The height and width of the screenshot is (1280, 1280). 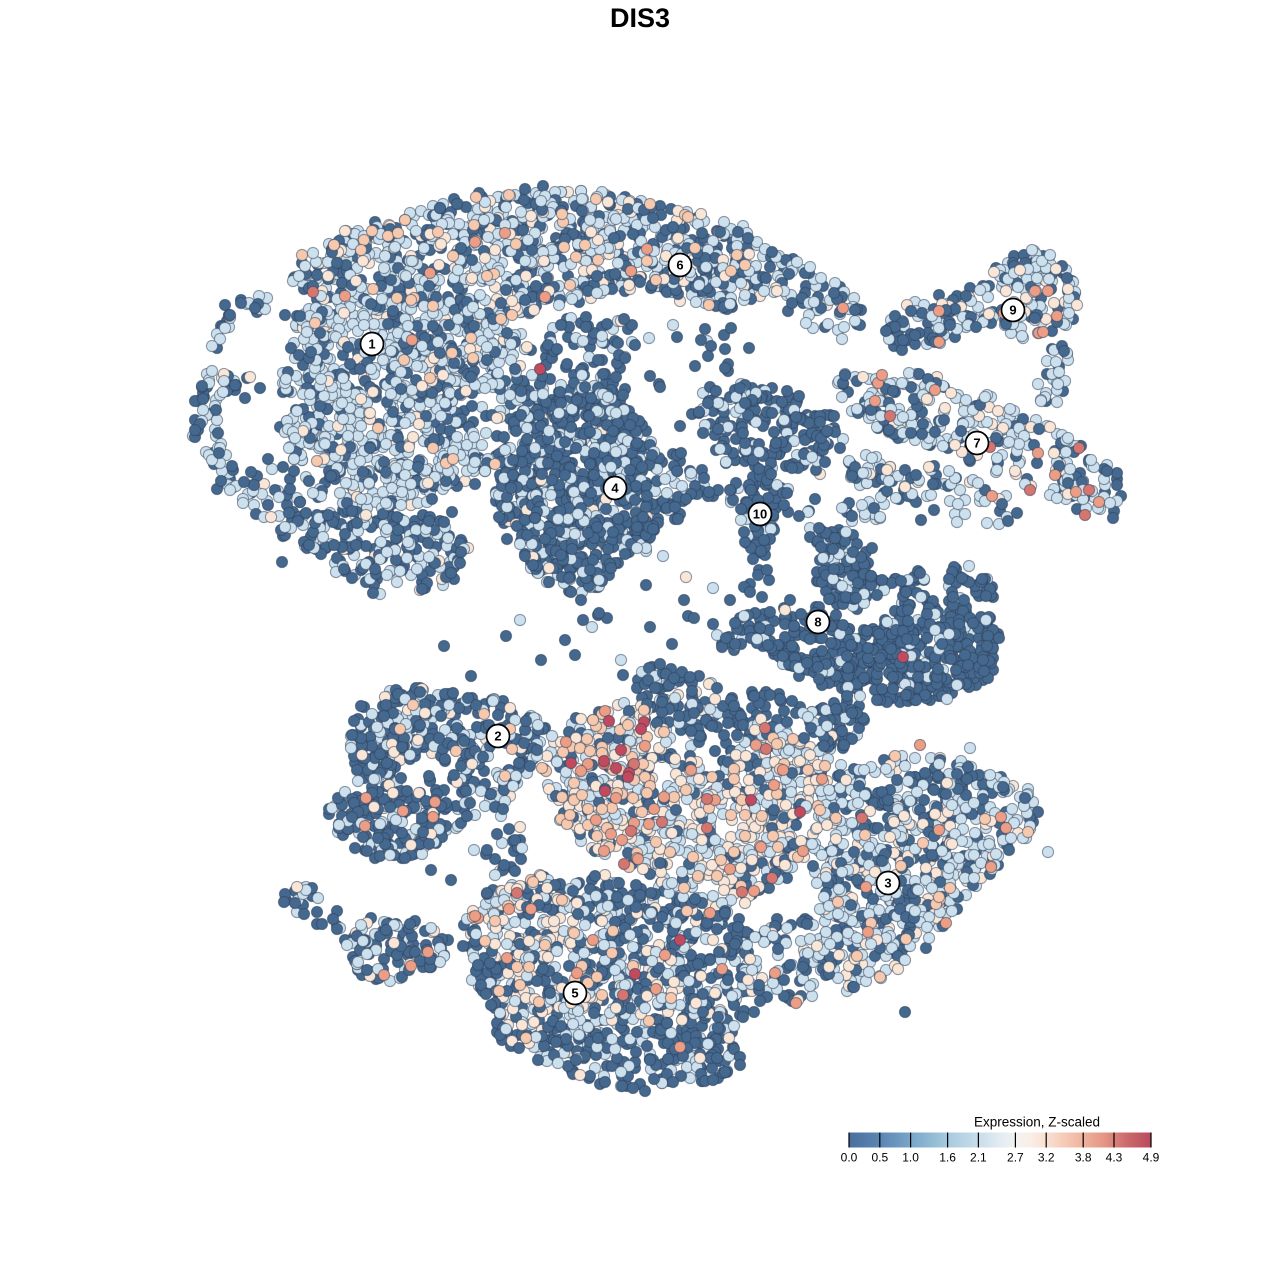 I want to click on svg-text: DIS3, so click(x=640, y=18).